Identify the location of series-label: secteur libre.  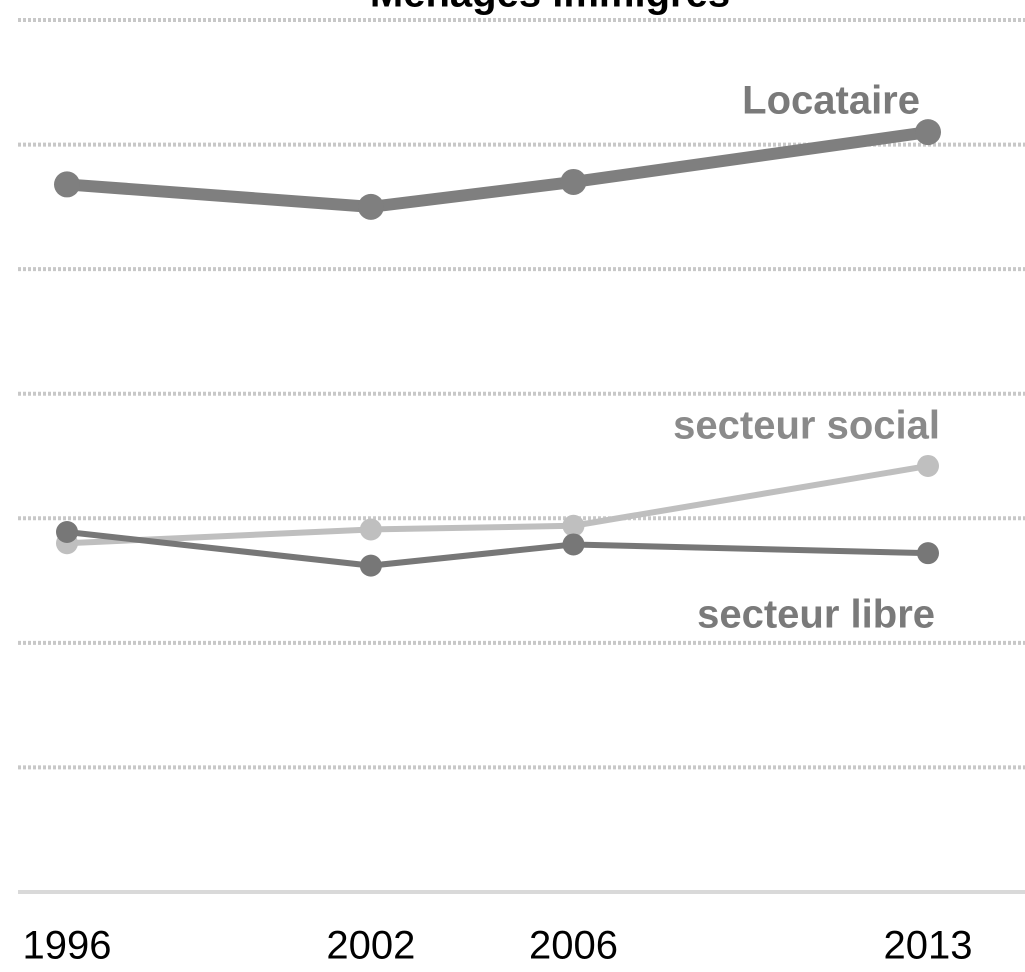
(816, 615).